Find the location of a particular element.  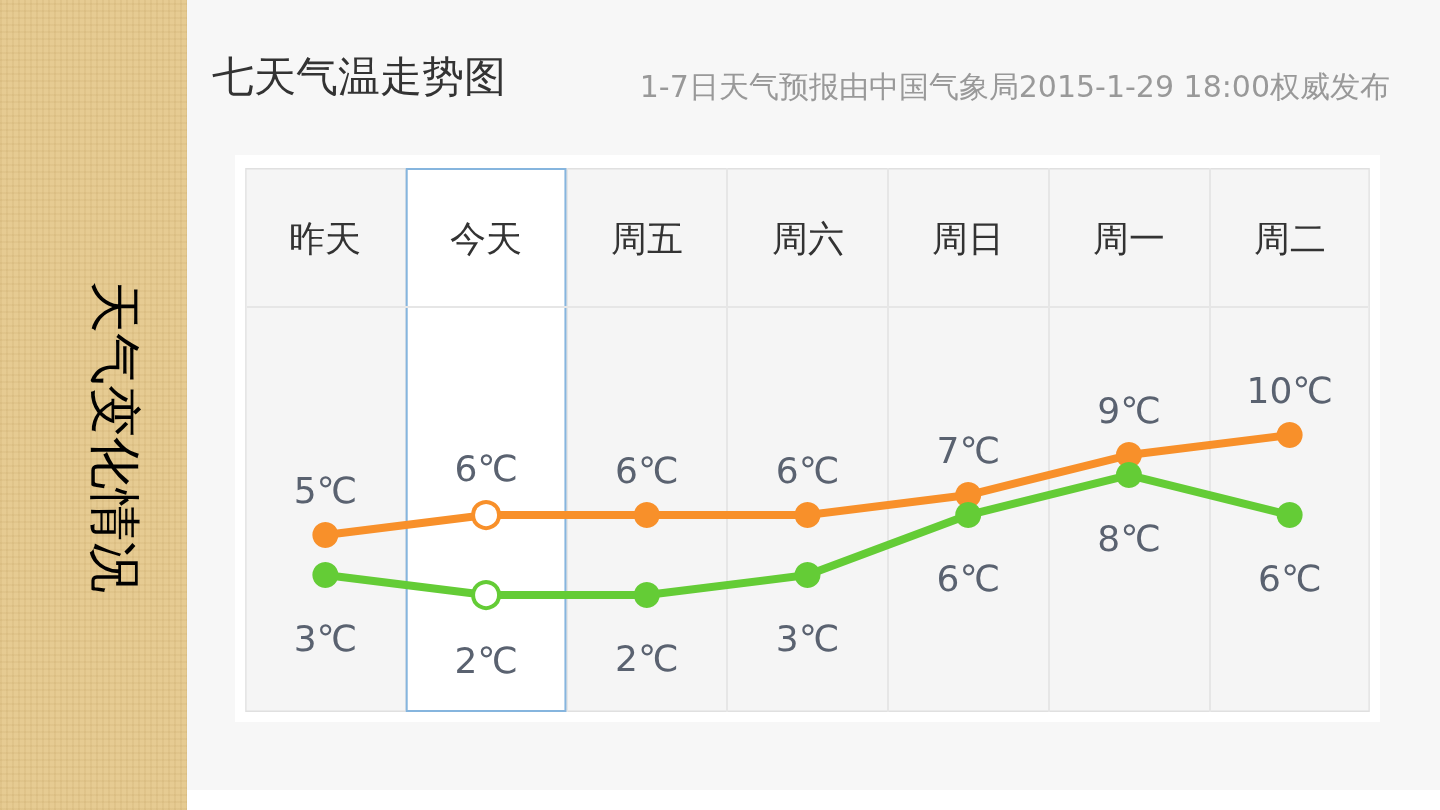

data-label: 8℃ is located at coordinates (1129, 538).